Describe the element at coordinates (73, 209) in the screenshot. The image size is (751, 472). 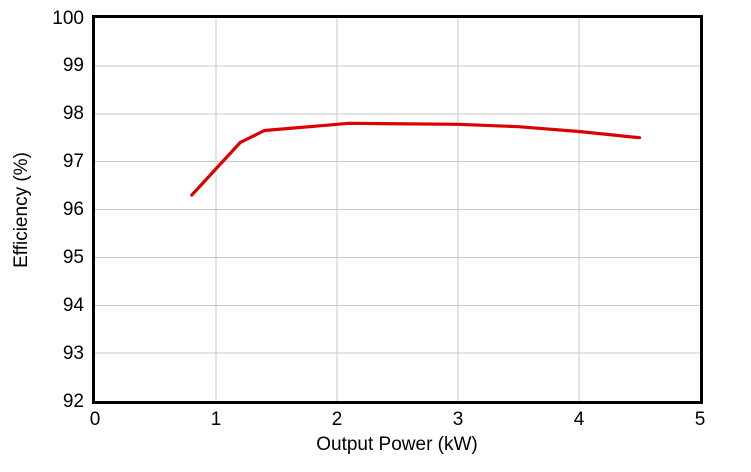
I see `y-tick-label: 96` at that location.